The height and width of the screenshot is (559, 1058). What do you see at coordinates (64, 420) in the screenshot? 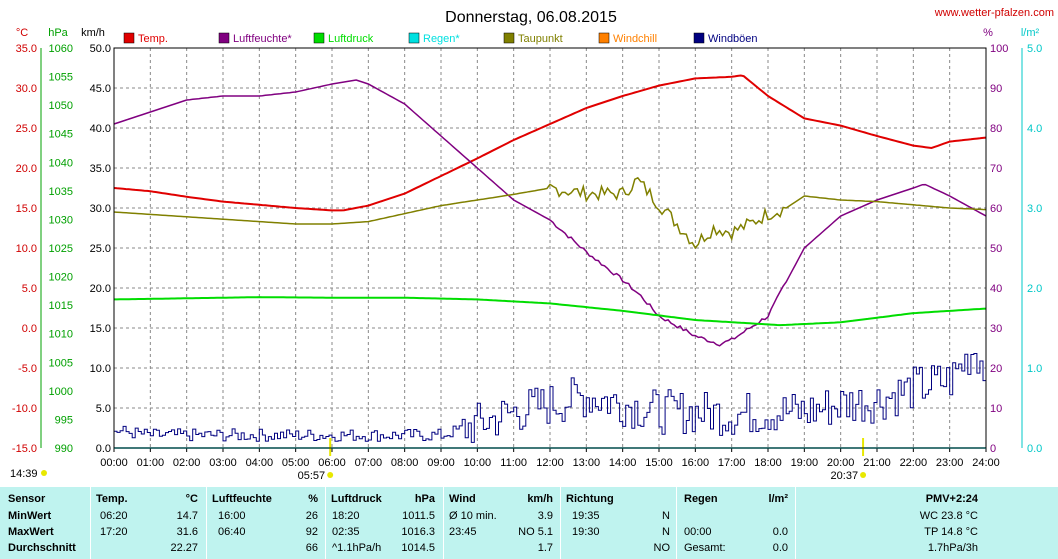
I see `pressure-tick-label: 995` at bounding box center [64, 420].